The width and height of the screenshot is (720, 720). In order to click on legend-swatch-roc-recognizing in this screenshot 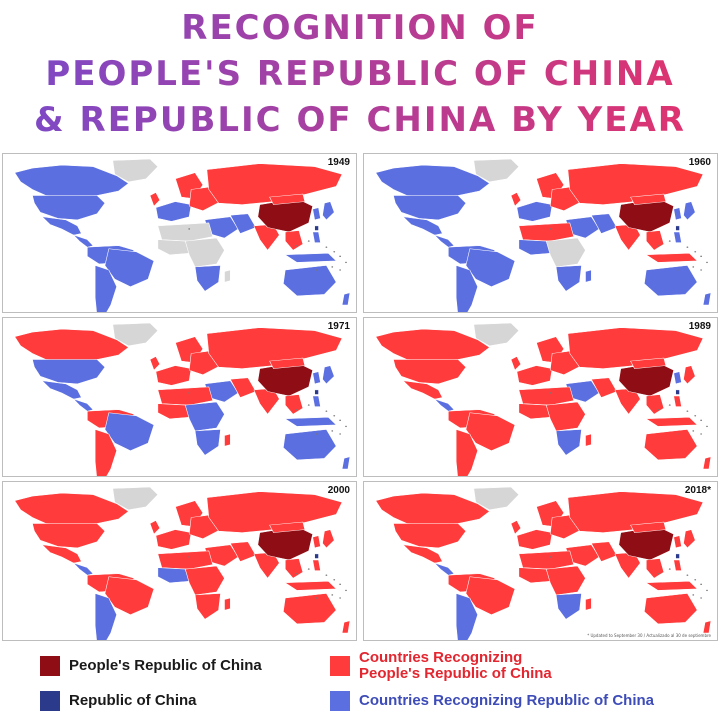, I will do `click(340, 701)`.